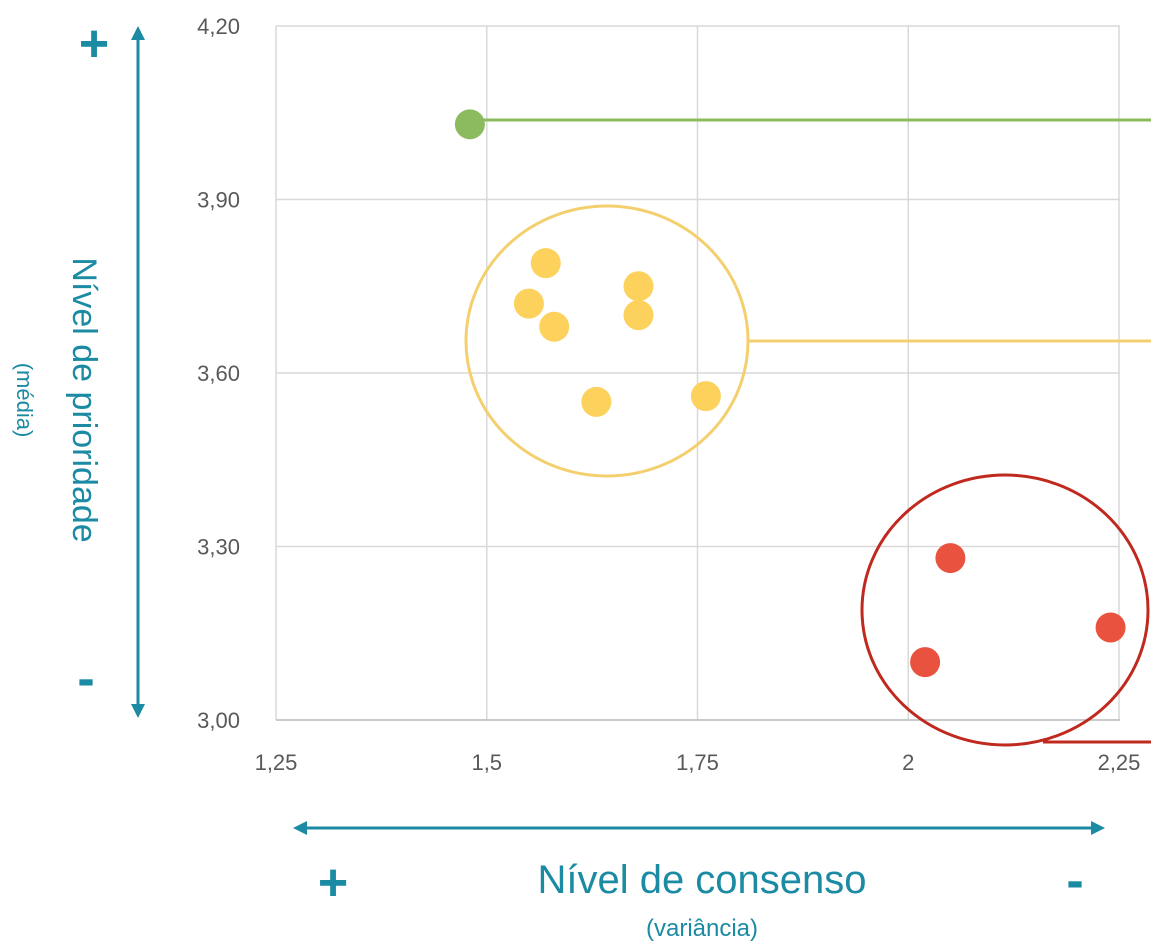 This screenshot has width=1151, height=947. What do you see at coordinates (925, 662) in the screenshot?
I see `data-point-s2-p2` at bounding box center [925, 662].